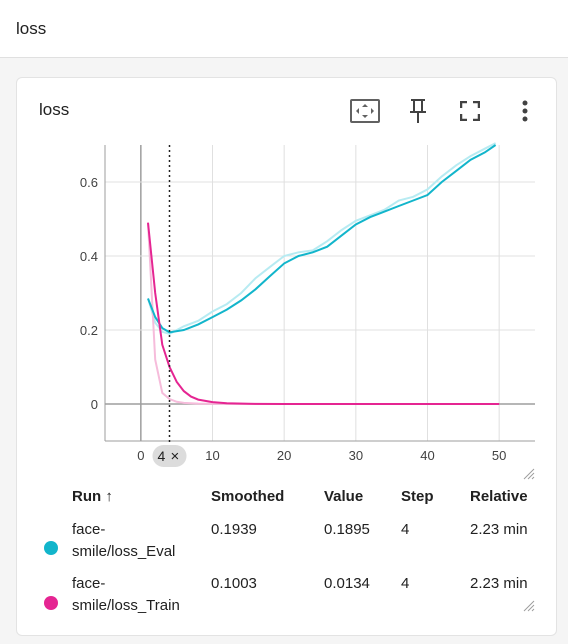 Image resolution: width=568 pixels, height=644 pixels. Describe the element at coordinates (124, 551) in the screenshot. I see `run-name-line: smile/loss_Eval` at that location.